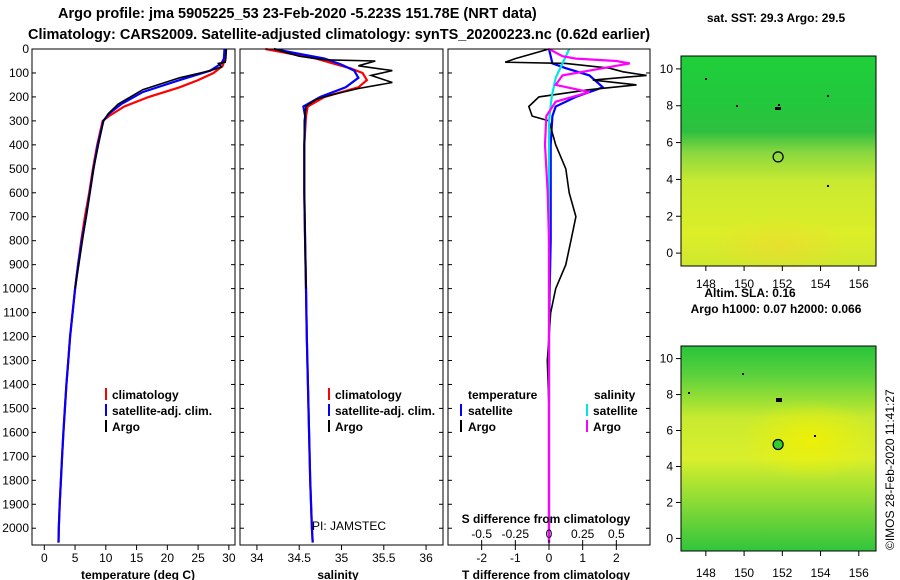 This screenshot has width=900, height=580. What do you see at coordinates (15, 408) in the screenshot?
I see `depth-tick-label: 1500` at bounding box center [15, 408].